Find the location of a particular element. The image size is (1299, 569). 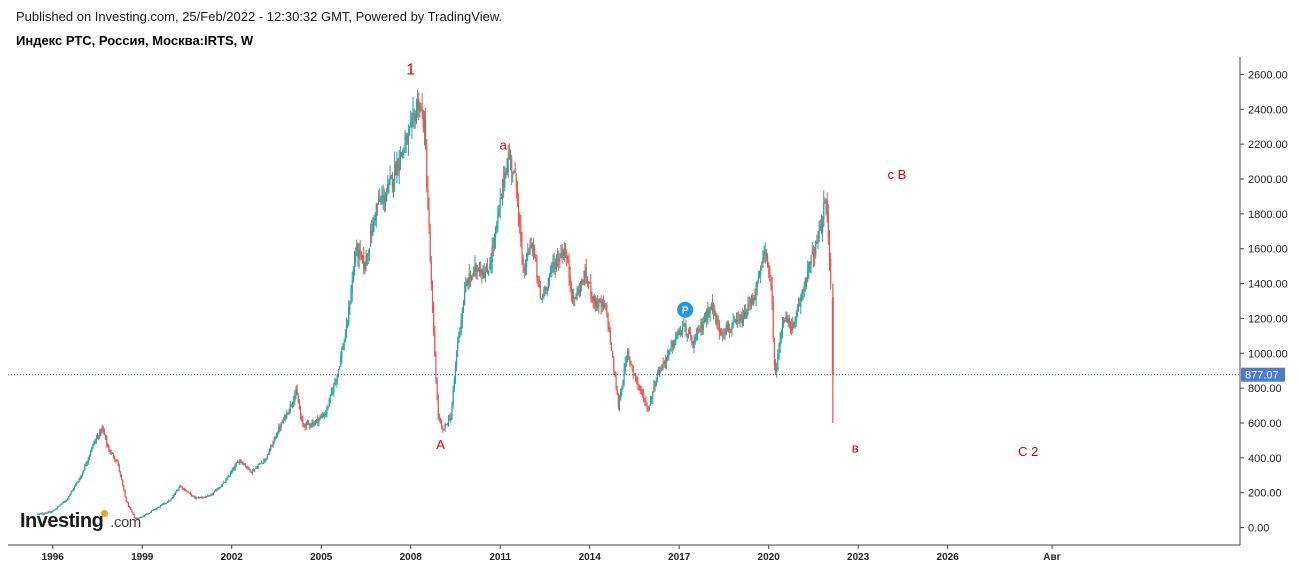

wave-label: а is located at coordinates (504, 144).